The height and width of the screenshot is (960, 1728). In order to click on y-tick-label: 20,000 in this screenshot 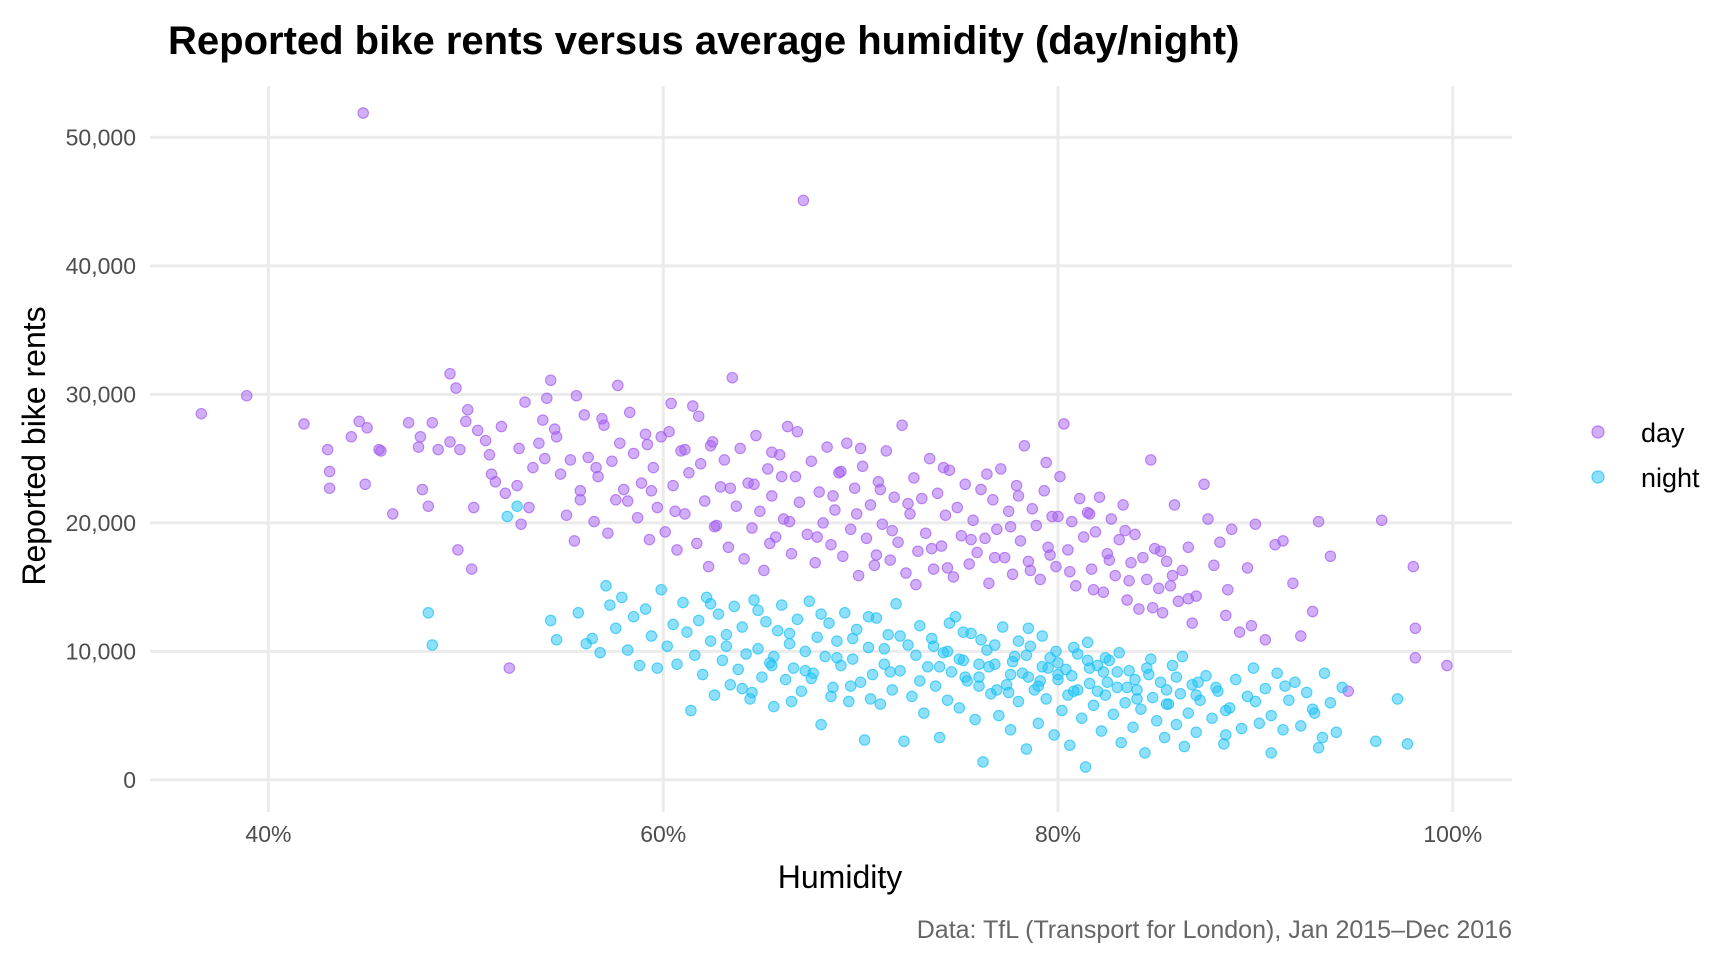, I will do `click(101, 523)`.